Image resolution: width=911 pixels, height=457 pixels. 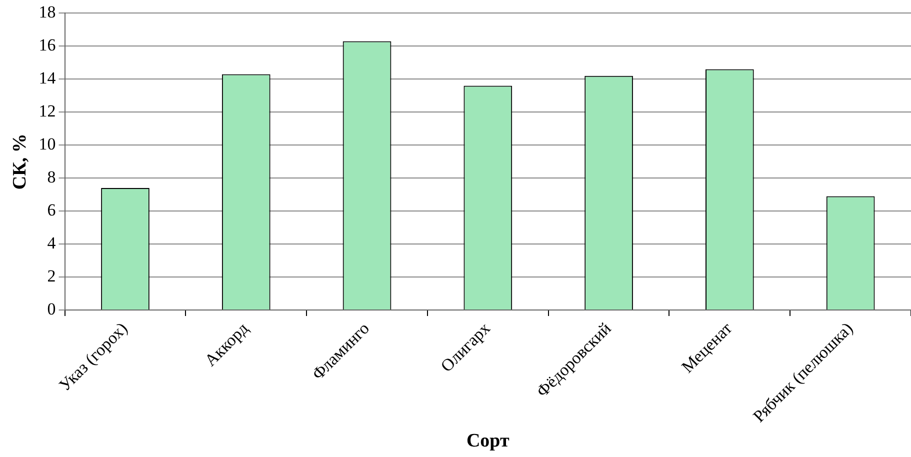 What do you see at coordinates (51, 276) in the screenshot?
I see `y-tick-label: 2` at bounding box center [51, 276].